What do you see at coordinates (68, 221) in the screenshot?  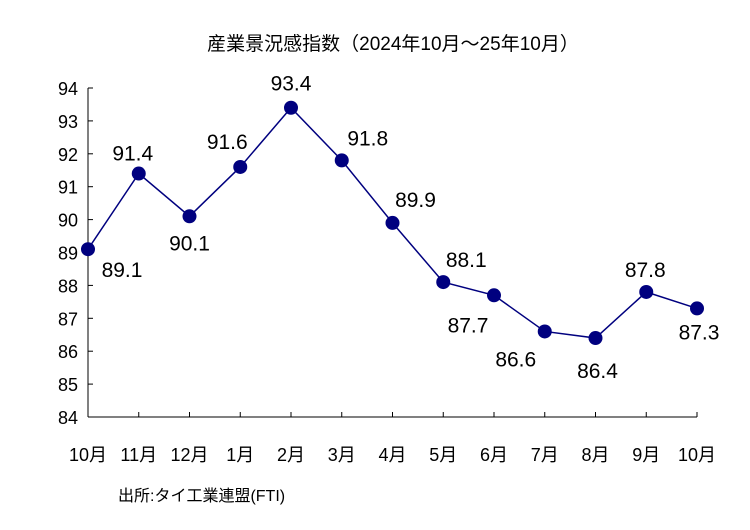 I see `y-tick-label: 90` at bounding box center [68, 221].